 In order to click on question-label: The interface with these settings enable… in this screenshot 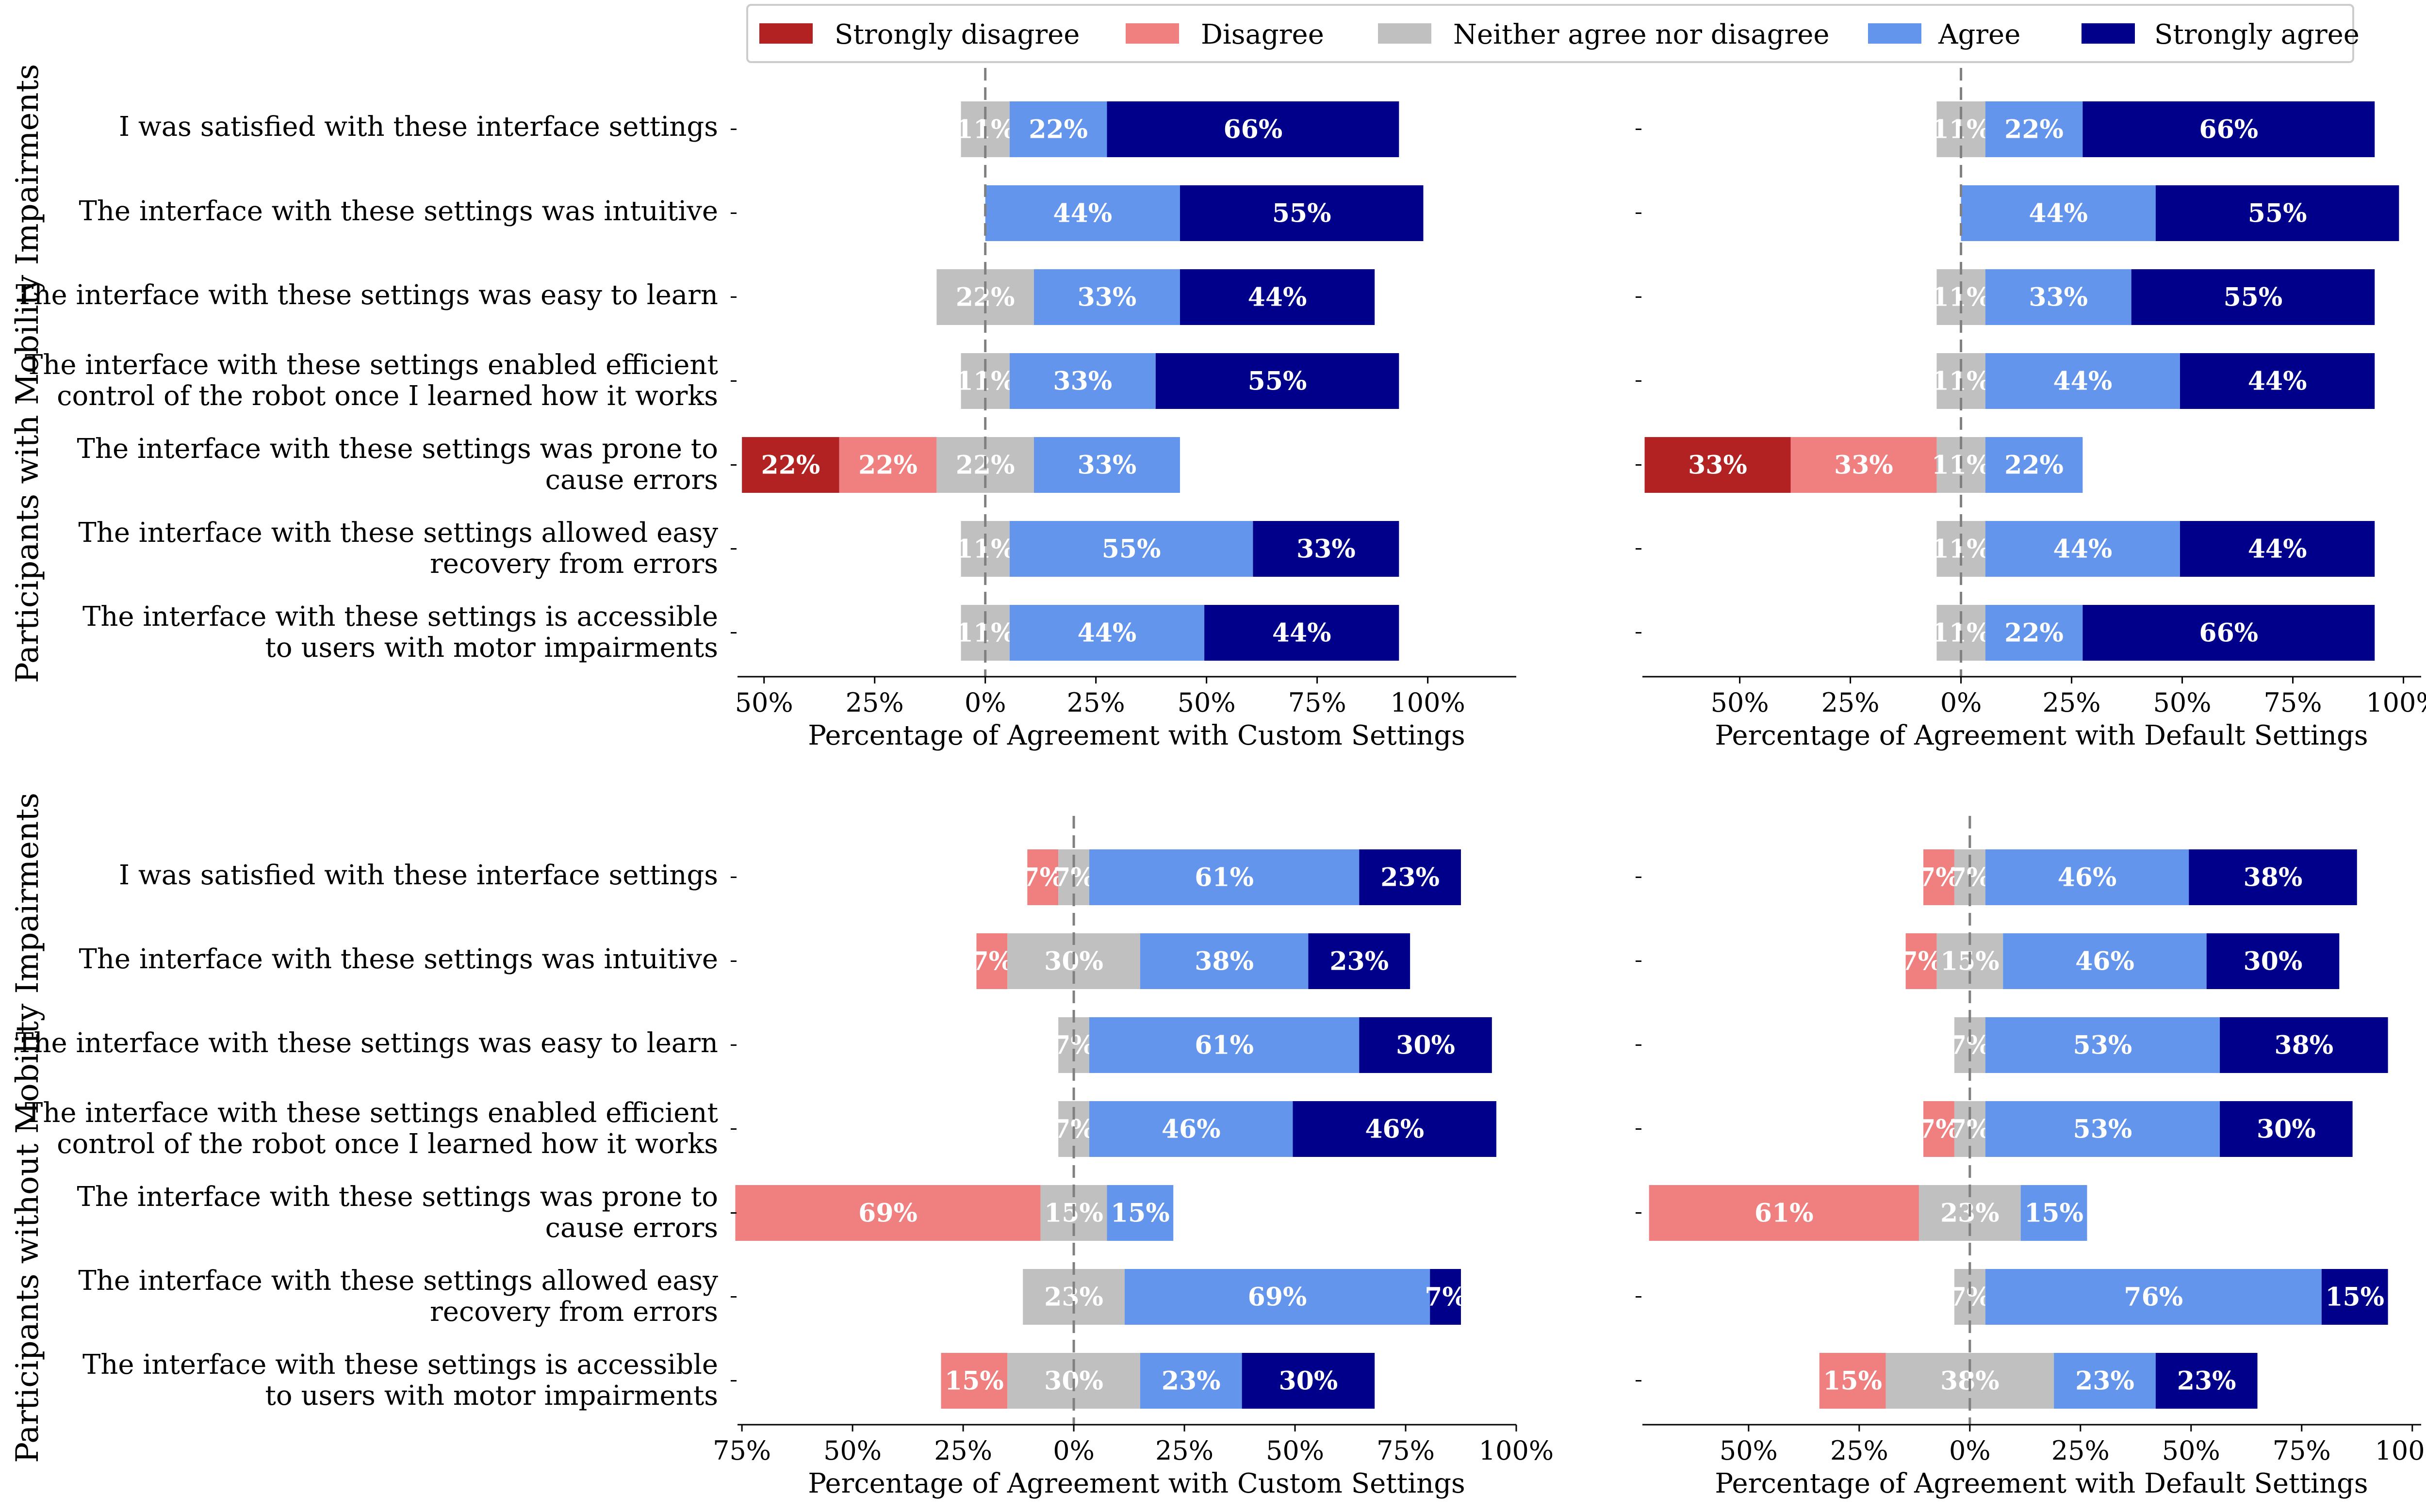, I will do `click(371, 380)`.